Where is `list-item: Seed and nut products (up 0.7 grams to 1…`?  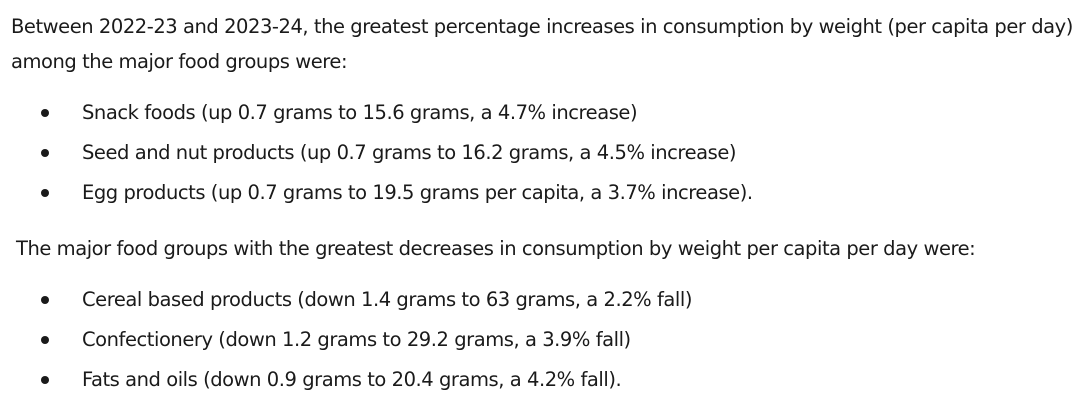
list-item: Seed and nut products (up 0.7 grams to 1… is located at coordinates (540, 156).